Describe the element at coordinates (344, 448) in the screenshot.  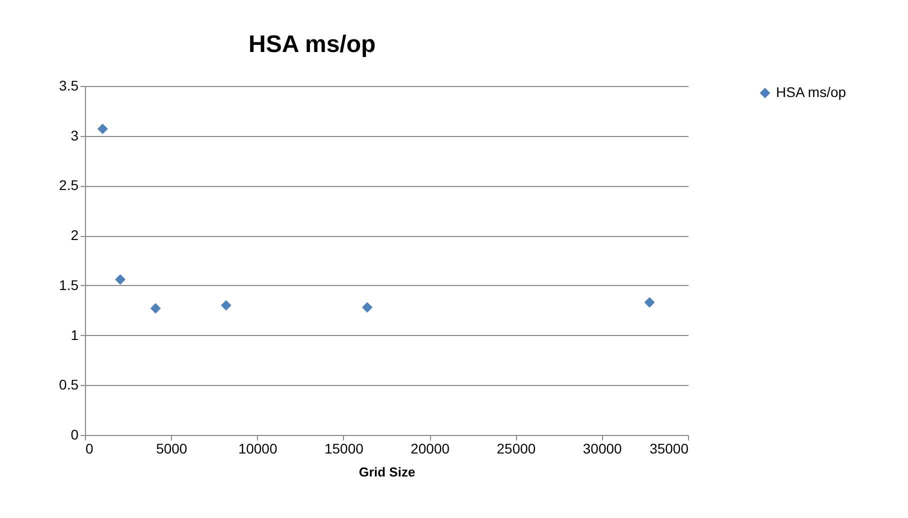
I see `x-tick-label: 15000` at that location.